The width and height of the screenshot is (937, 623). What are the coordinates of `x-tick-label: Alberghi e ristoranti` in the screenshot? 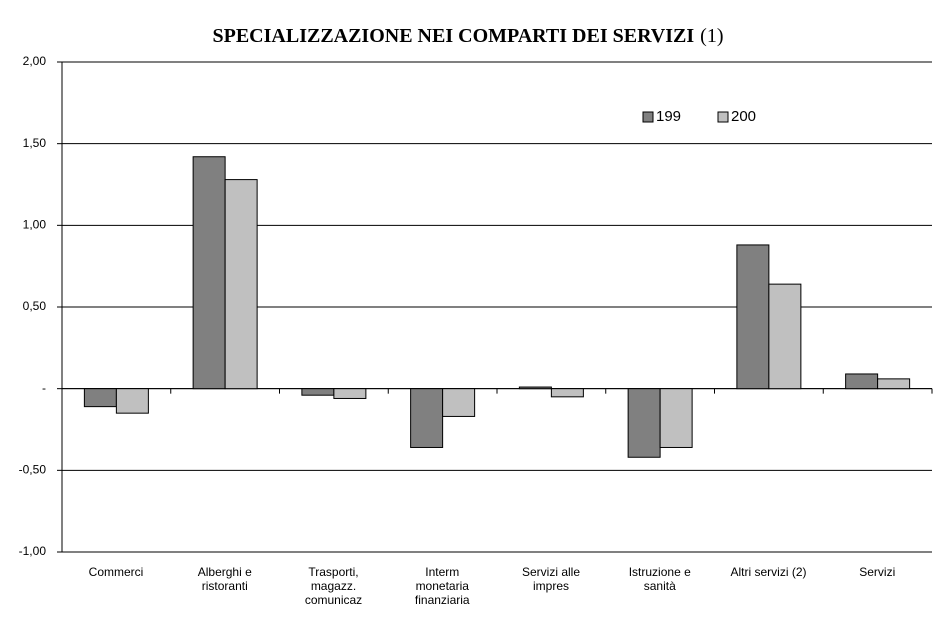 It's located at (224, 579).